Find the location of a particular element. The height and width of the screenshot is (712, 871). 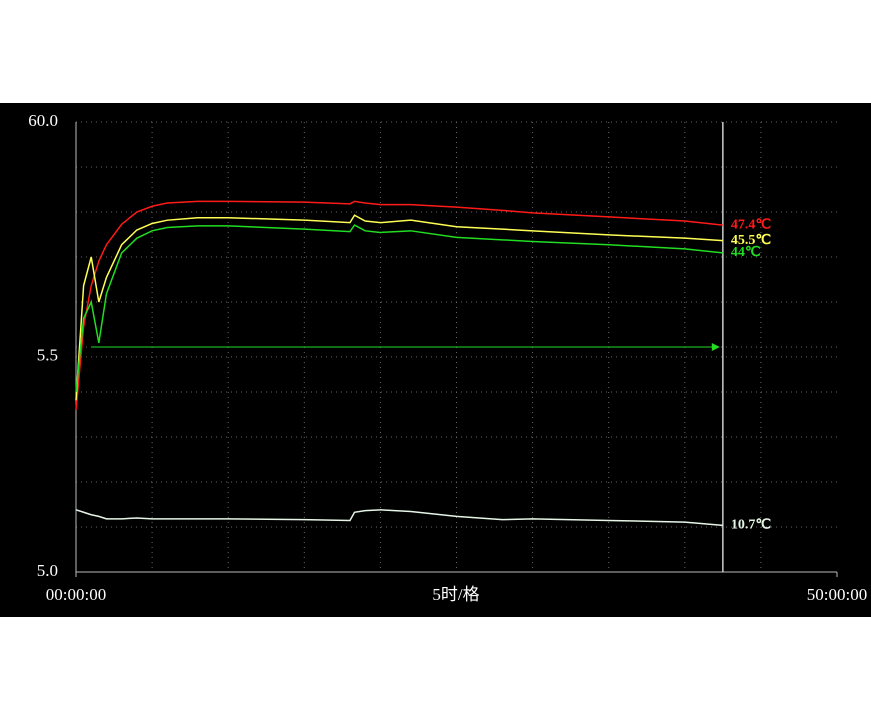

y-tick-label: 5.0 is located at coordinates (47, 570).